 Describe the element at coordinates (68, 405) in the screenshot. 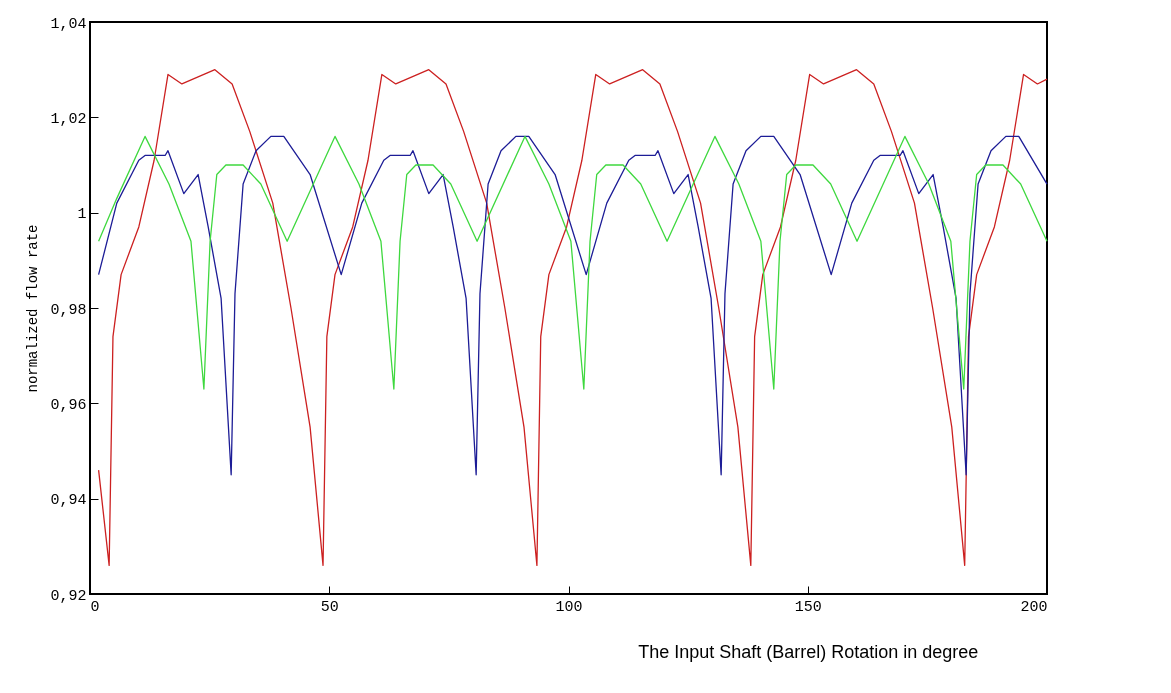

I see `y-tick-label: 0,96` at that location.